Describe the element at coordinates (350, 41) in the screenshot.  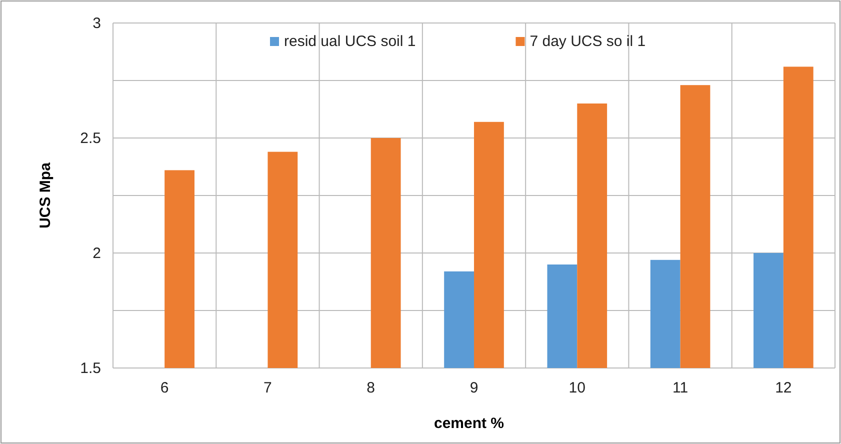
I see `legend-label: resid ual UCS soil 1` at that location.